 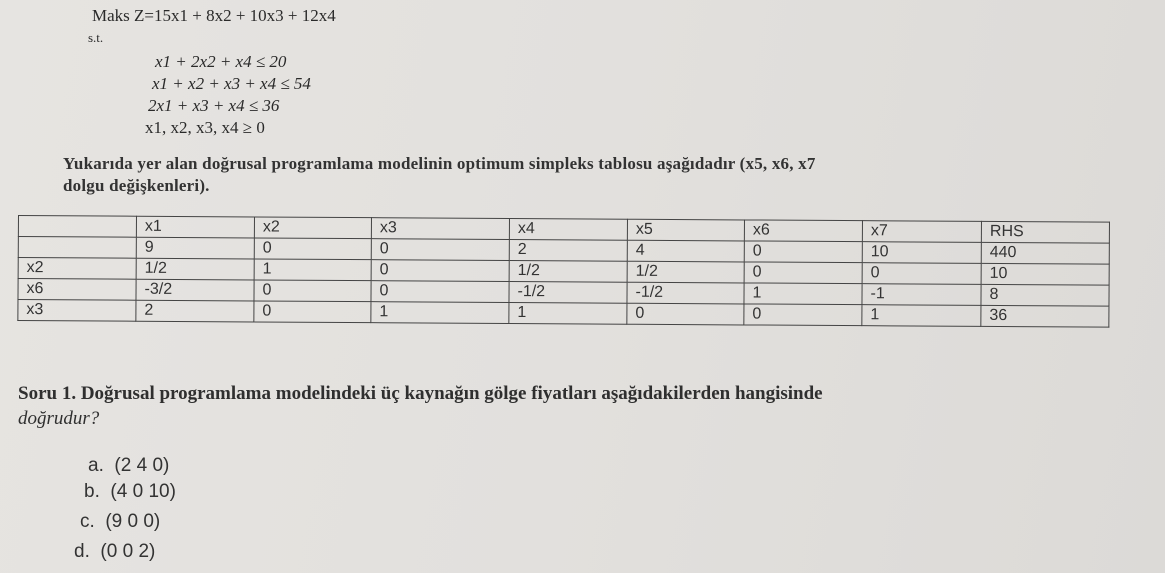 I want to click on objective-function: Maks Z=15x1 + 8x2 + 10x3 + 12x4, so click(x=214, y=15).